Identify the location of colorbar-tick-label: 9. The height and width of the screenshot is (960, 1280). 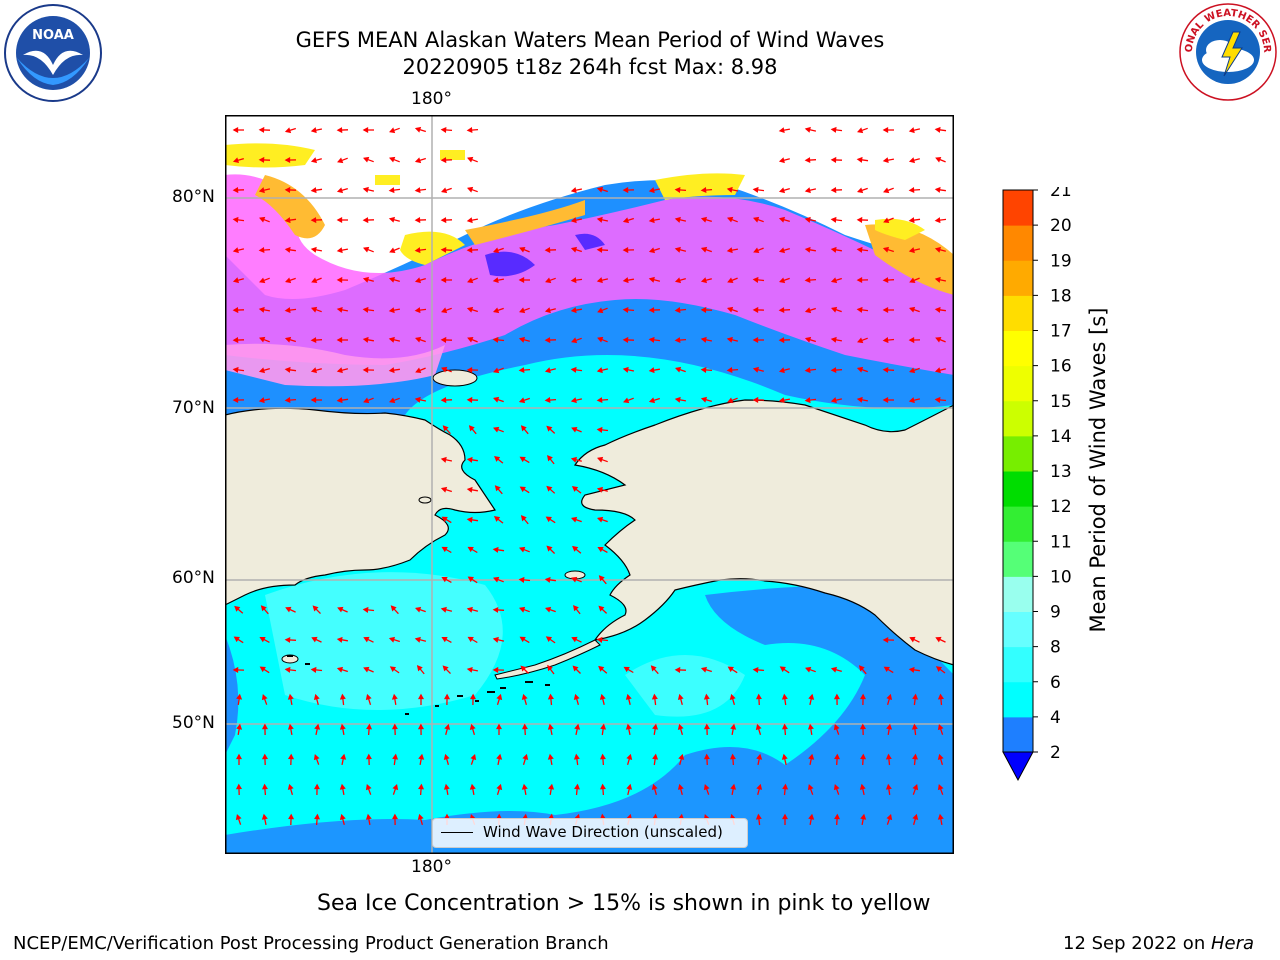
(1055, 613).